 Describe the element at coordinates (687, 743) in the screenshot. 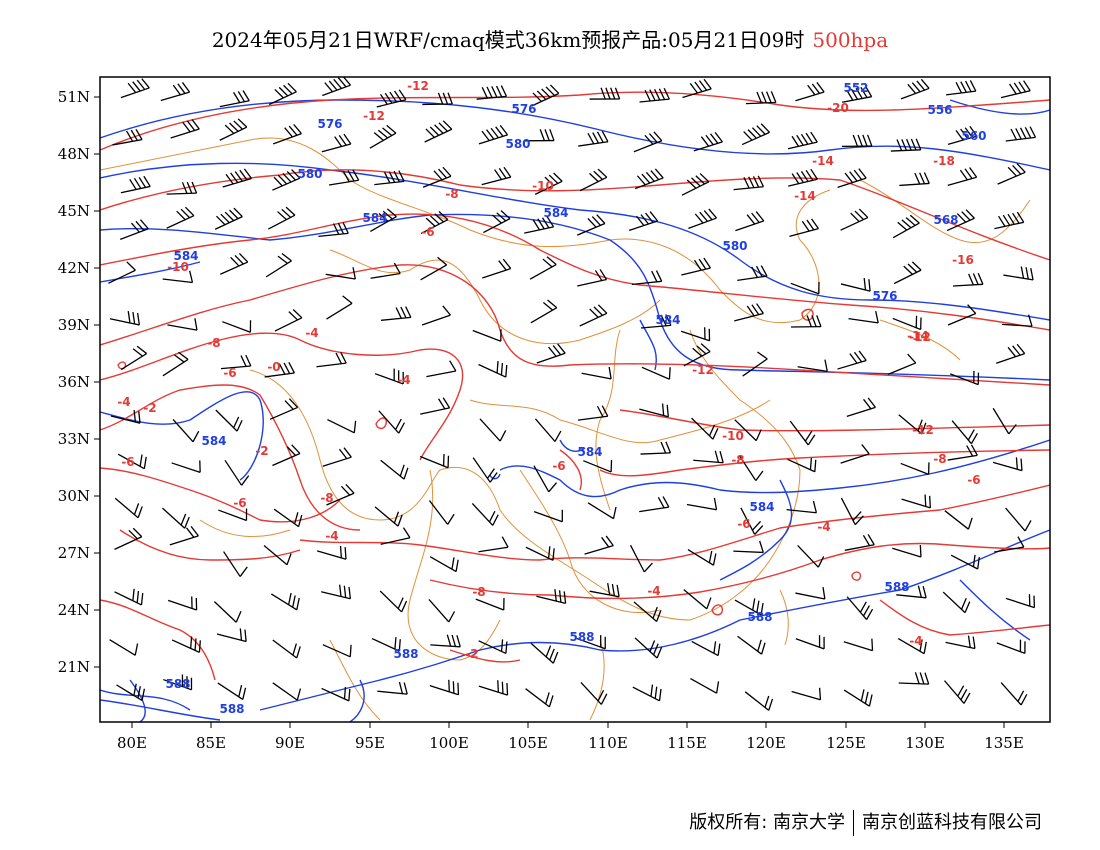

I see `x-tick-label: 115E` at that location.